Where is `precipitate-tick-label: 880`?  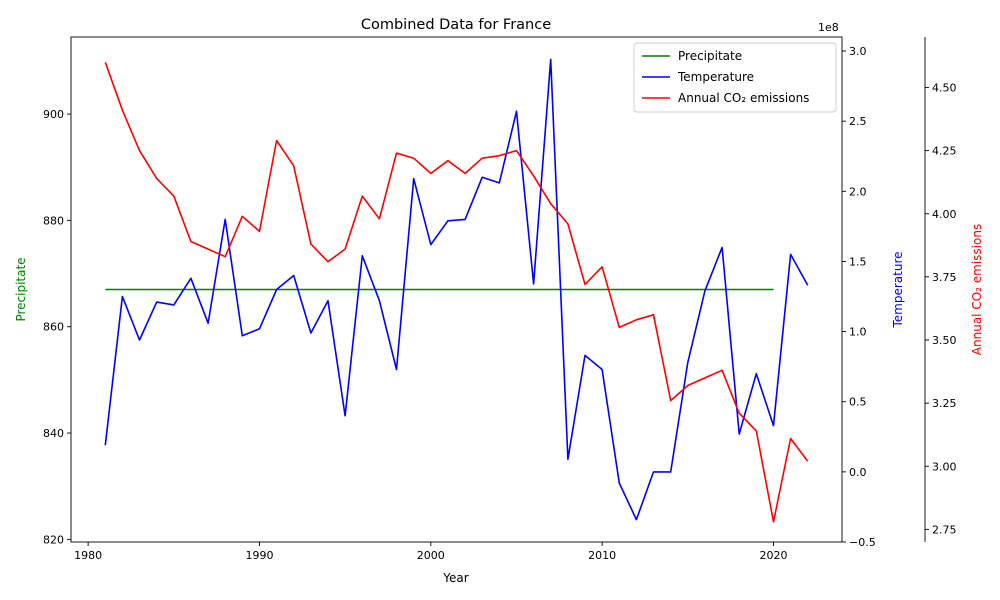 precipitate-tick-label: 880 is located at coordinates (53, 220).